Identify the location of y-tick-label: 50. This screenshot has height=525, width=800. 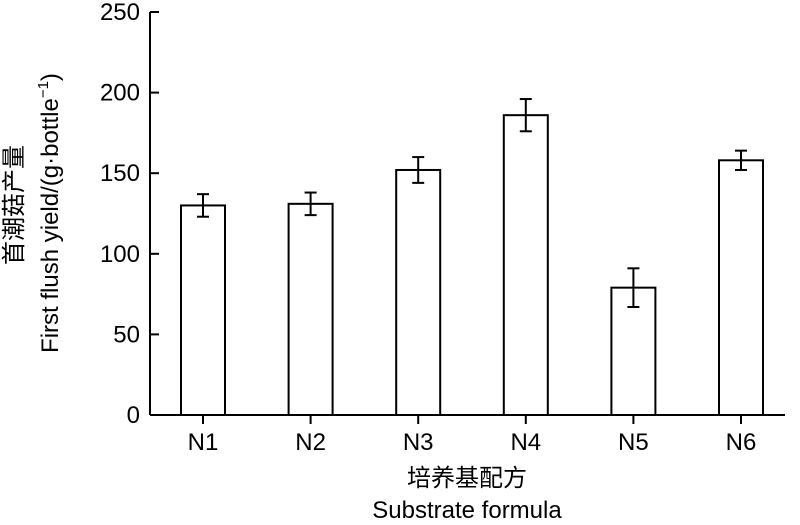
(126, 334).